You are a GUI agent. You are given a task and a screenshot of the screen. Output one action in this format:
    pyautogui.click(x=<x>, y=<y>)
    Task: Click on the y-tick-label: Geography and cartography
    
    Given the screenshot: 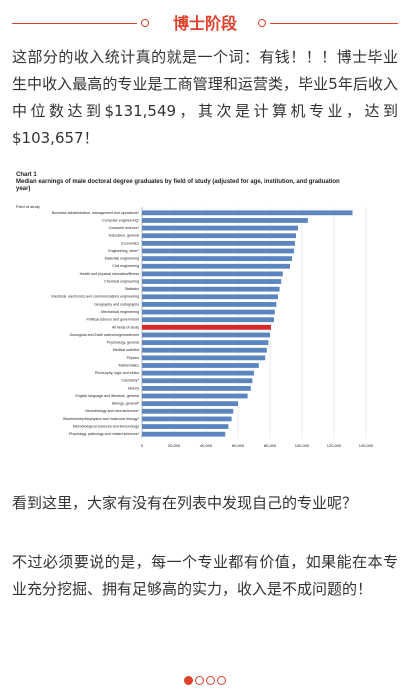 What is the action you would take?
    pyautogui.click(x=116, y=304)
    